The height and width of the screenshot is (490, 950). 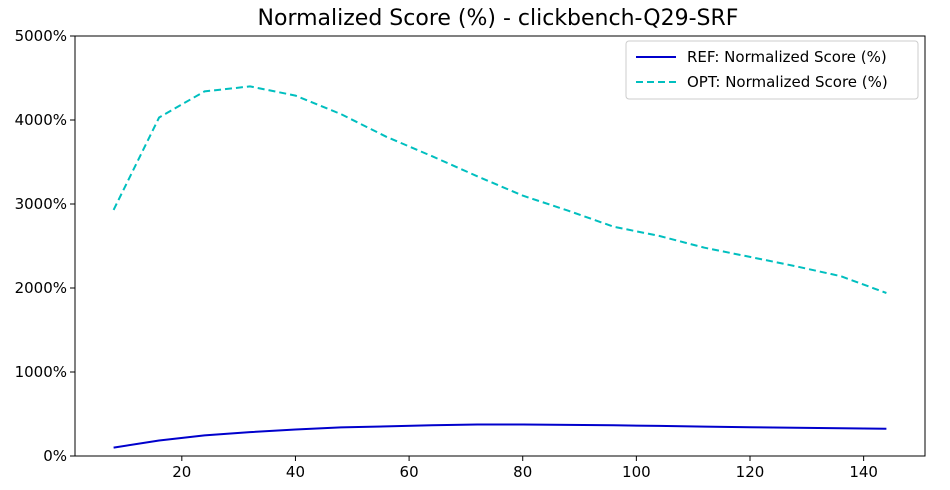 I want to click on x-tick-label: 60, so click(x=409, y=472).